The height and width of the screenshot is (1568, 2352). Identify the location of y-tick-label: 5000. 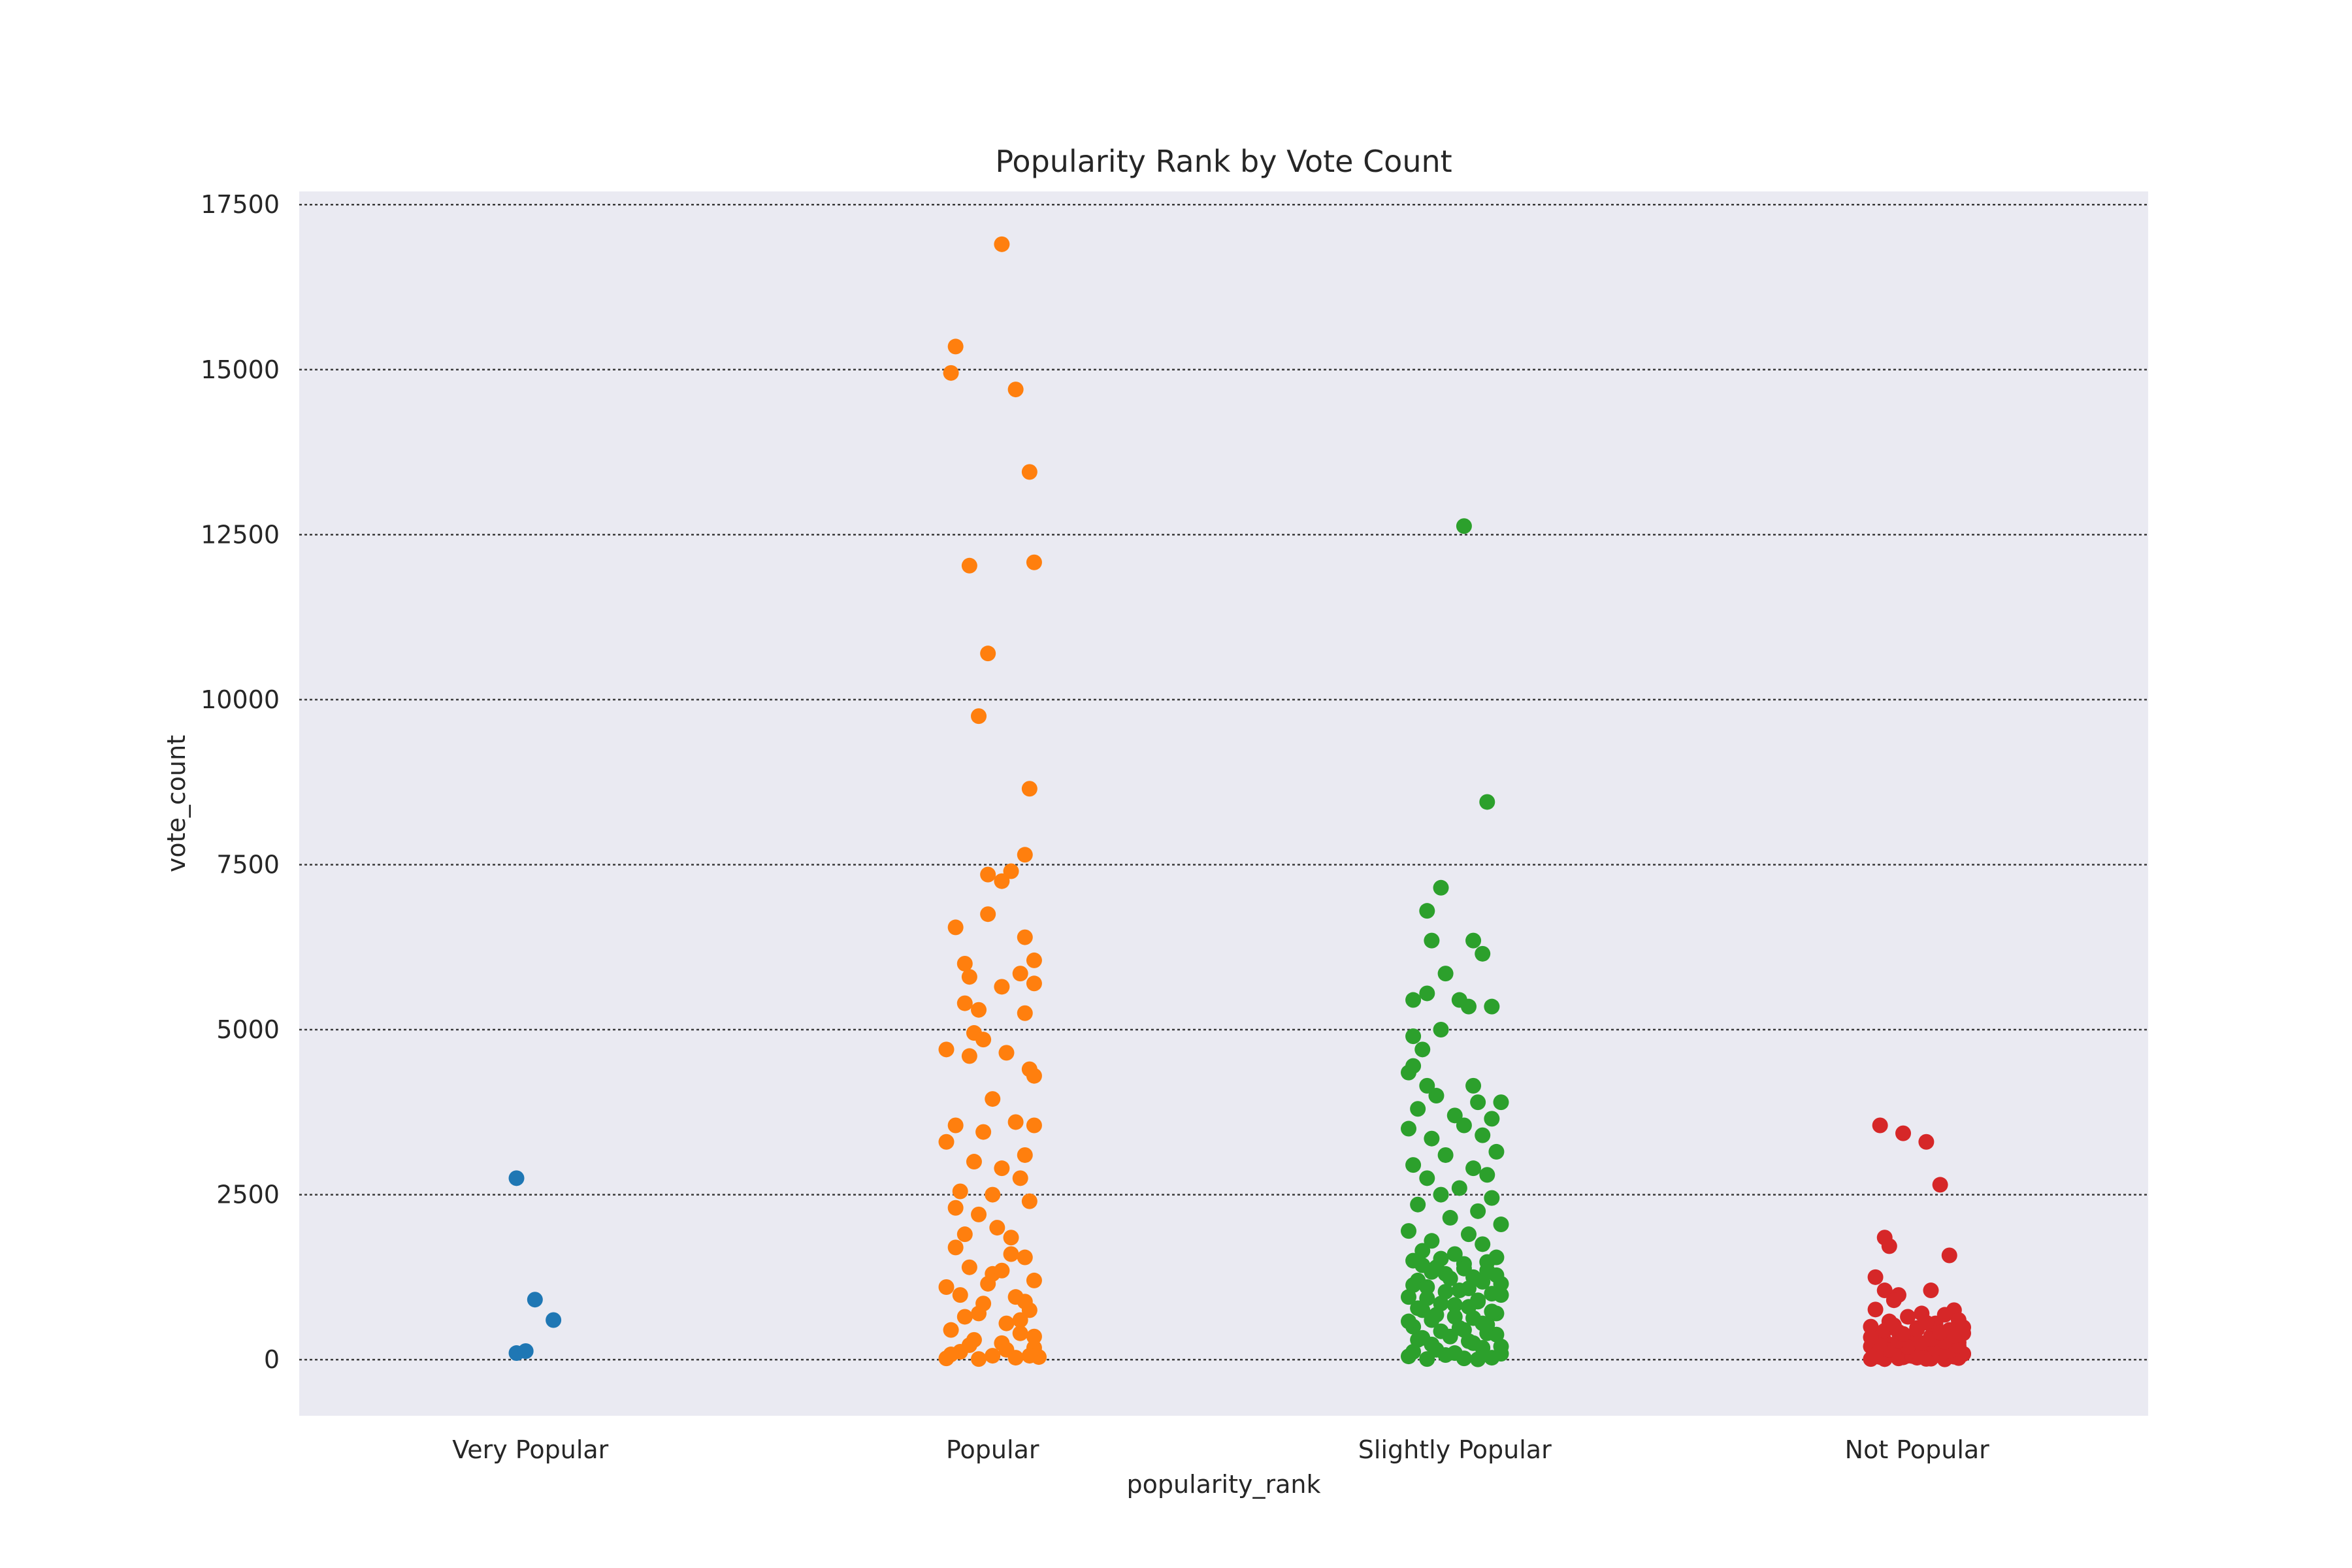
(248, 1029).